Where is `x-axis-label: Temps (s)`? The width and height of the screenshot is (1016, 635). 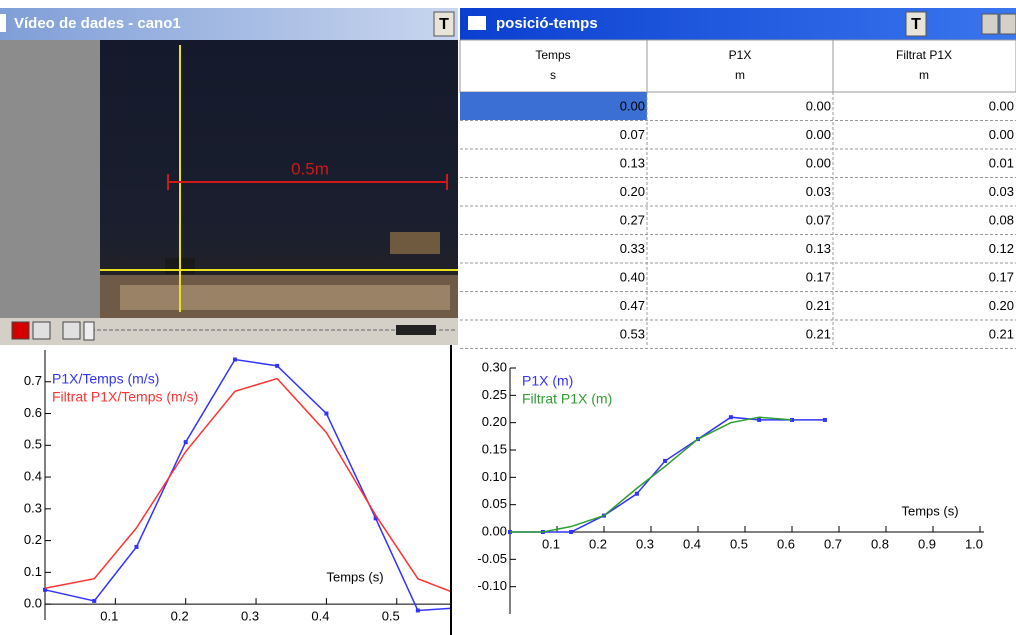
x-axis-label: Temps (s) is located at coordinates (929, 510).